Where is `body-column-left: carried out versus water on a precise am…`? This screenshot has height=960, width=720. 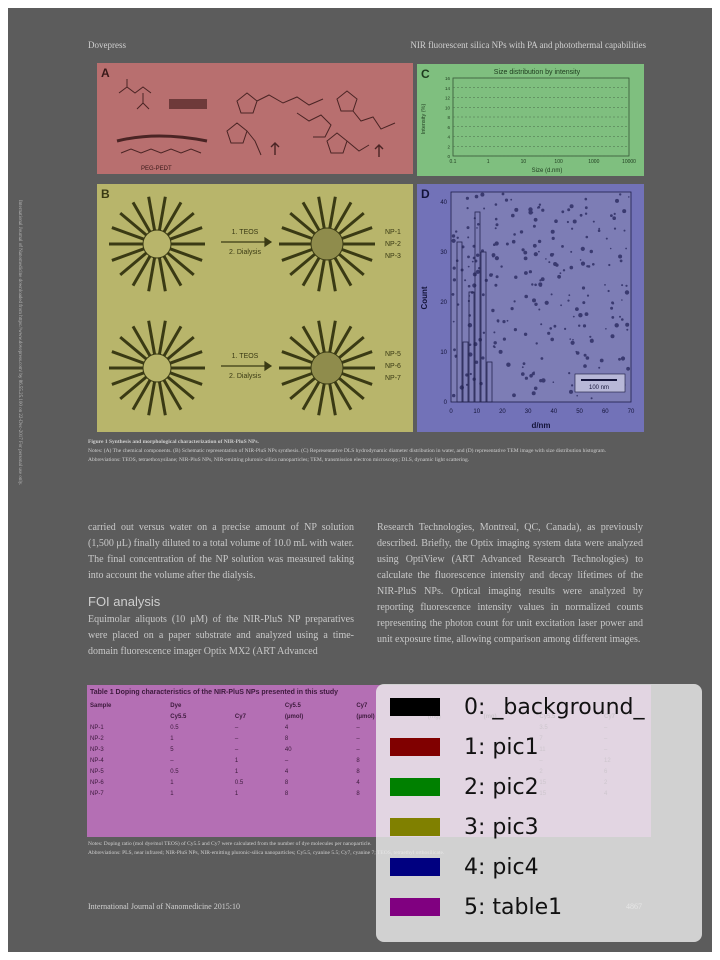
body-column-left: carried out versus water on a precise am… is located at coordinates (221, 590).